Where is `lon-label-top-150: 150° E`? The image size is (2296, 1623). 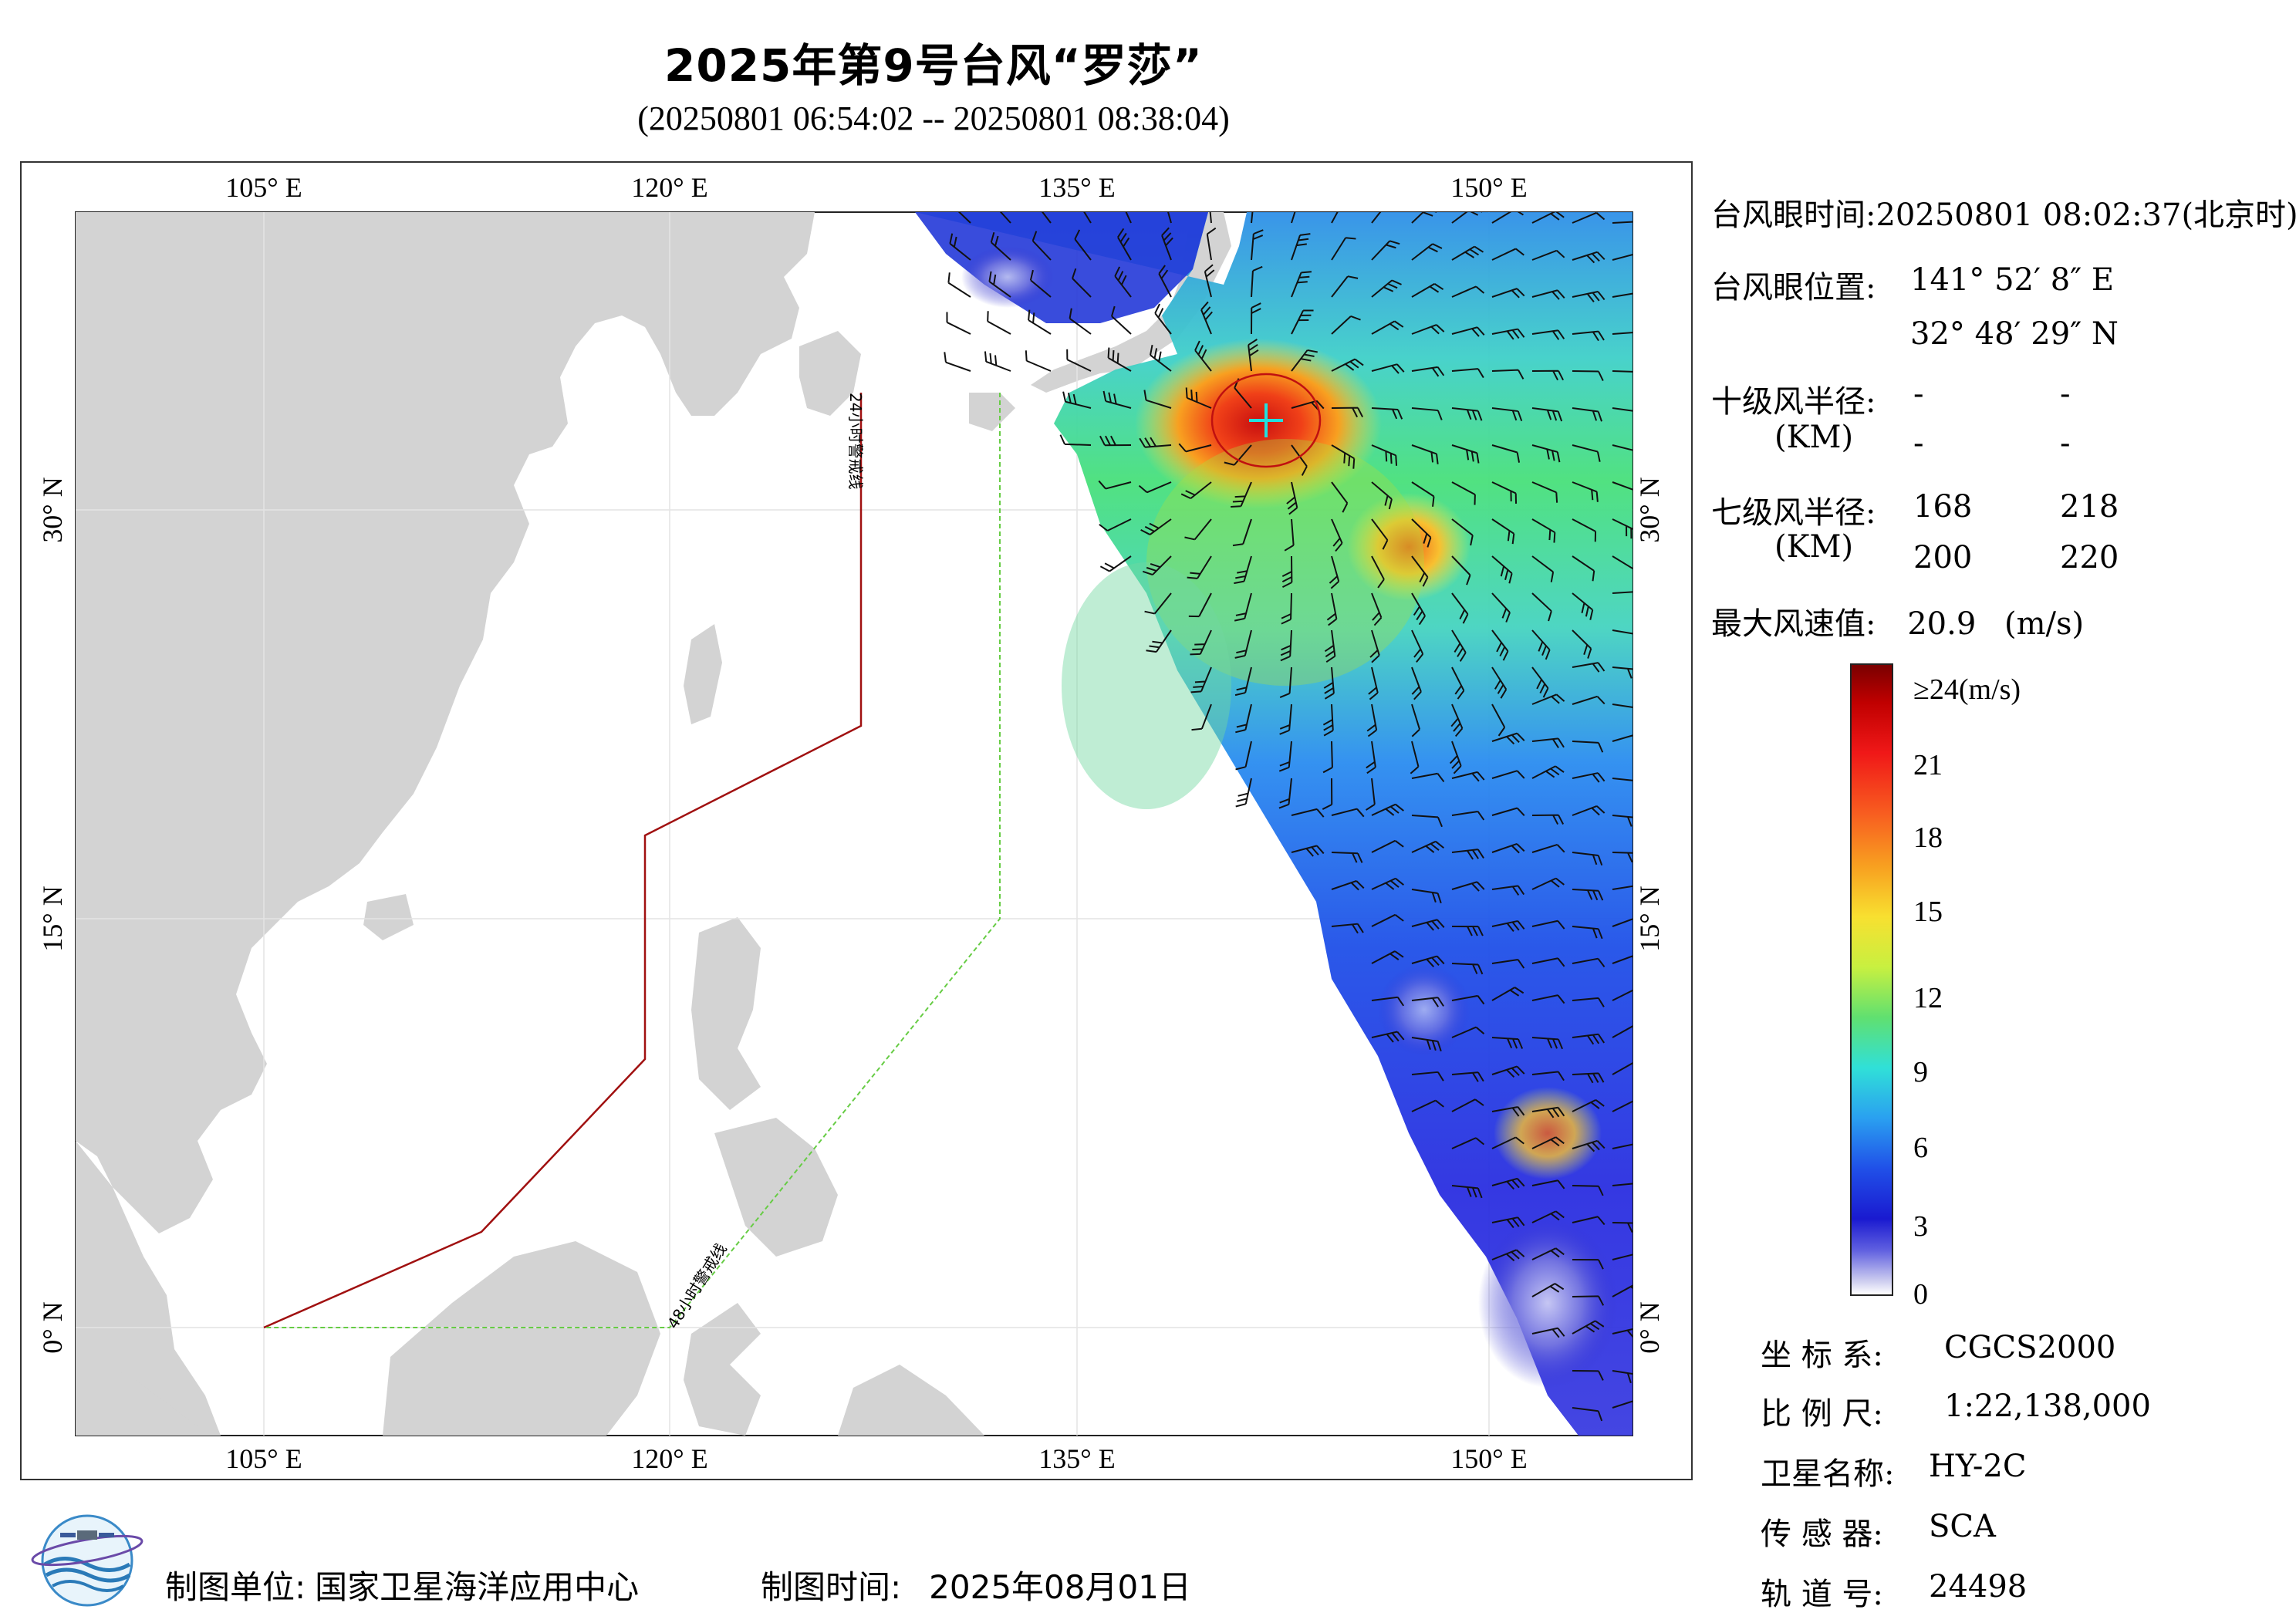
lon-label-top-150: 150° E is located at coordinates (1488, 187).